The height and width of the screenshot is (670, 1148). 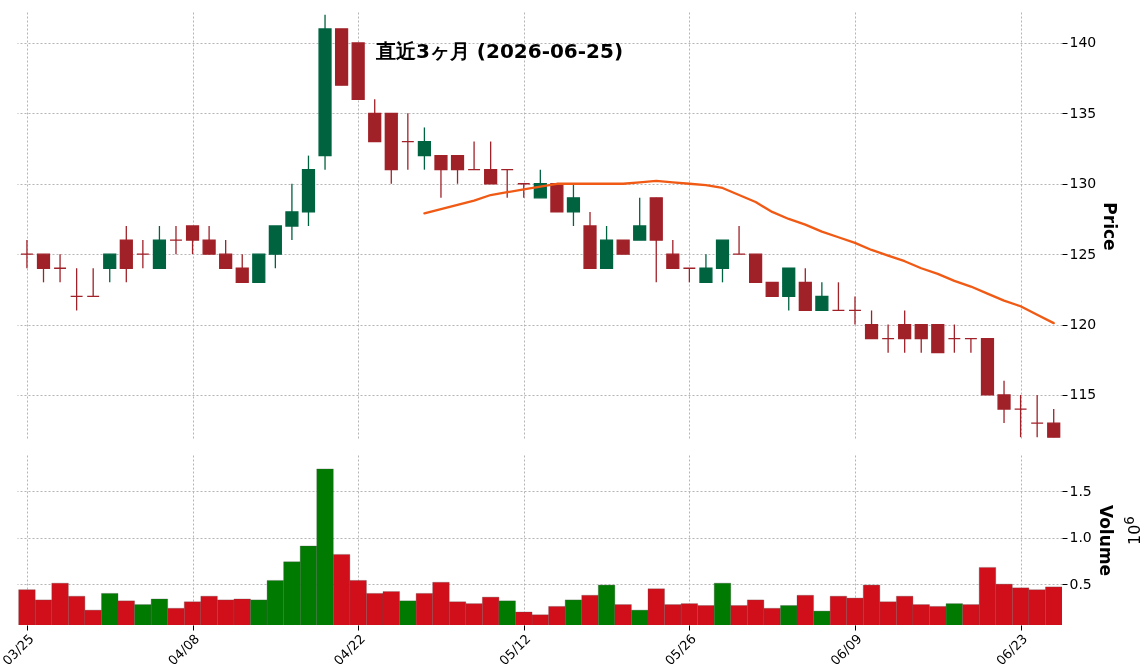 I want to click on line-series, so click(x=739, y=252).